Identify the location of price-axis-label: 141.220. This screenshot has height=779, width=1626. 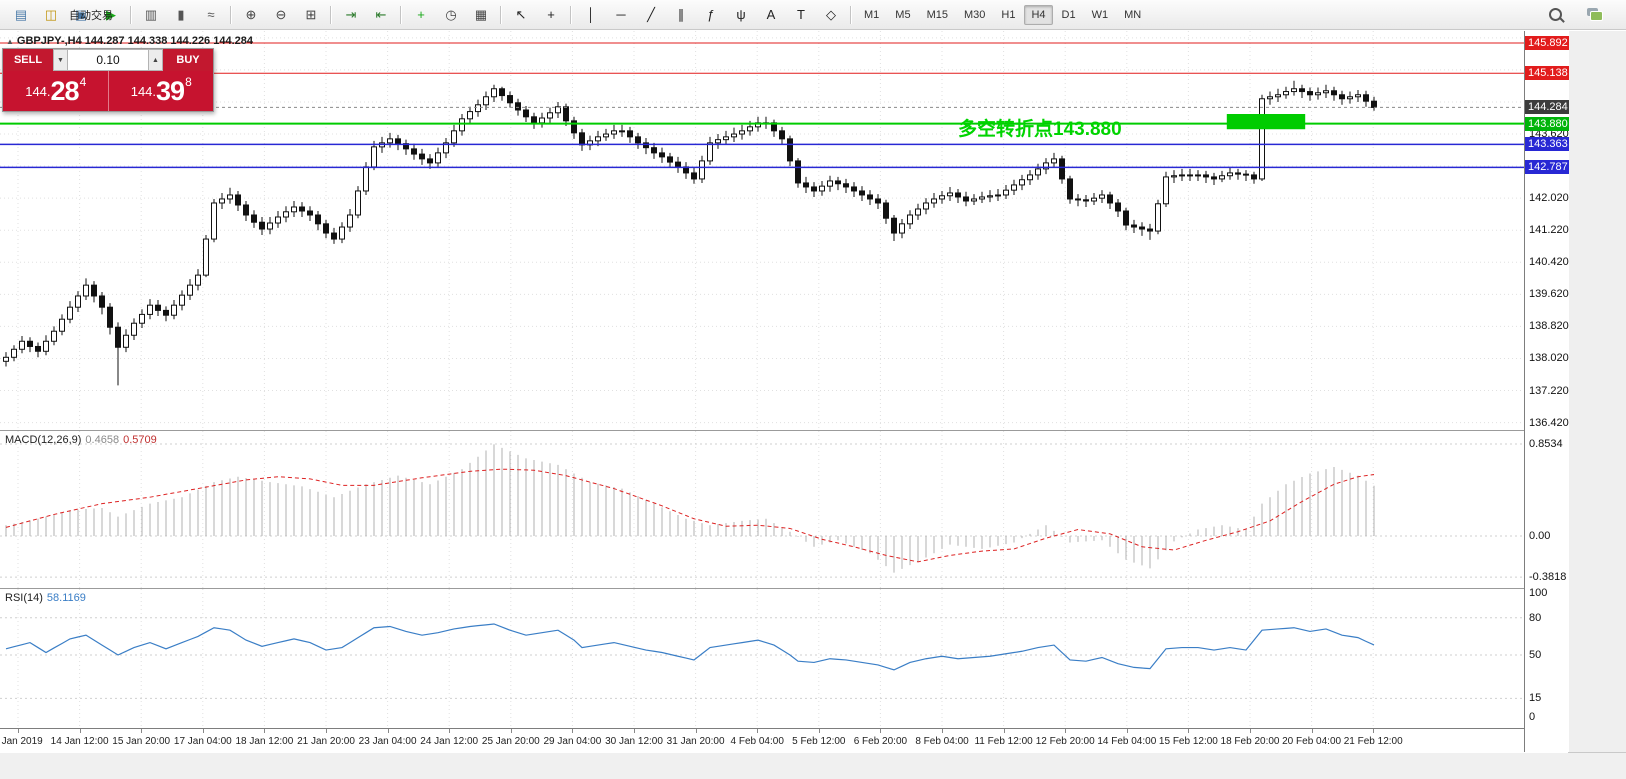
(1549, 230).